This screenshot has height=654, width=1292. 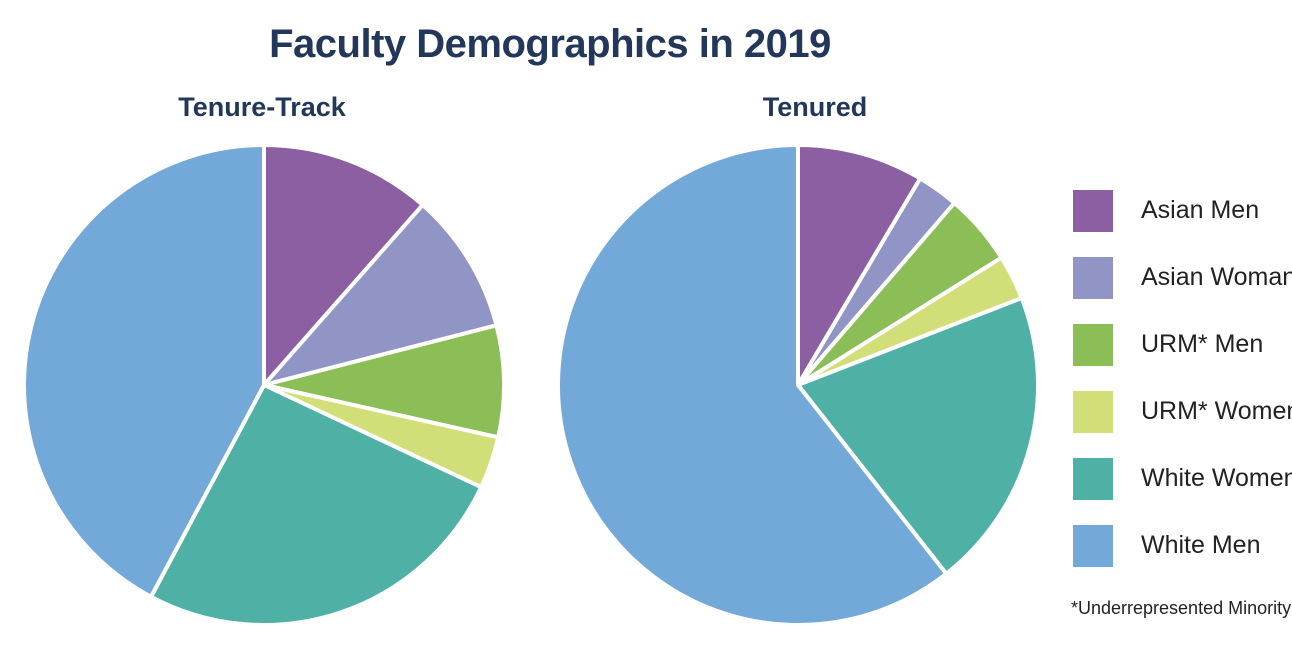 I want to click on pie-title-tenure-track: Tenure-Track, so click(x=262, y=107).